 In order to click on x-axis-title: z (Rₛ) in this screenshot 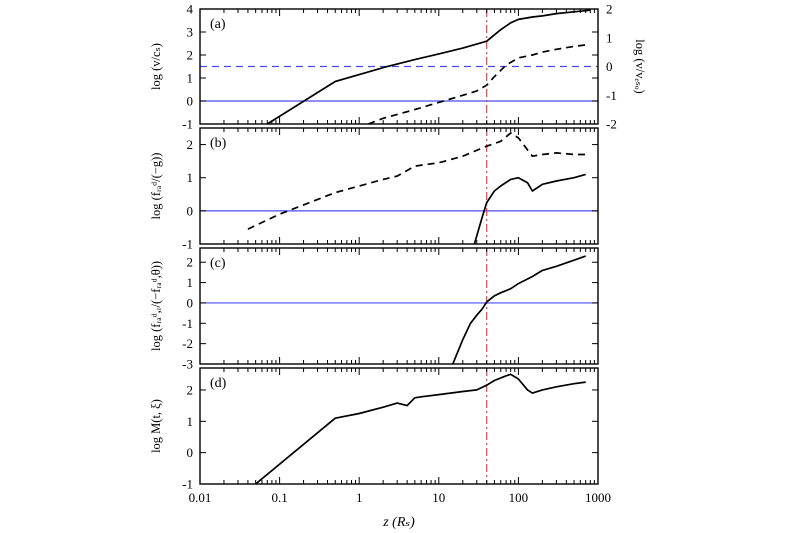, I will do `click(398, 522)`.